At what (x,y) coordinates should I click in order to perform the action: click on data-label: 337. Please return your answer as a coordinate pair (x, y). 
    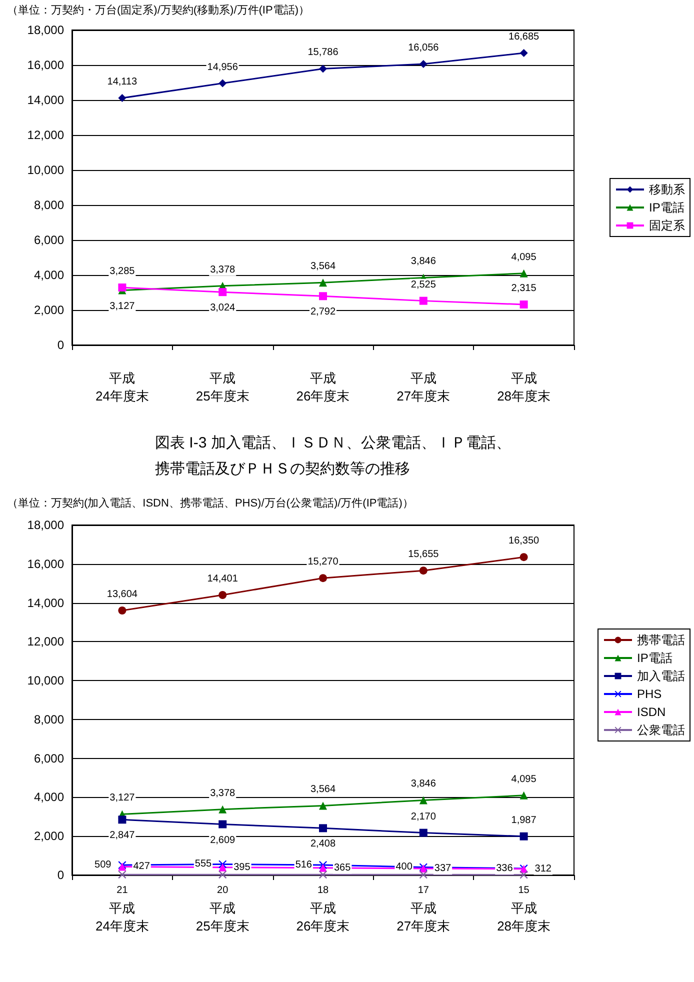
    Looking at the image, I should click on (443, 868).